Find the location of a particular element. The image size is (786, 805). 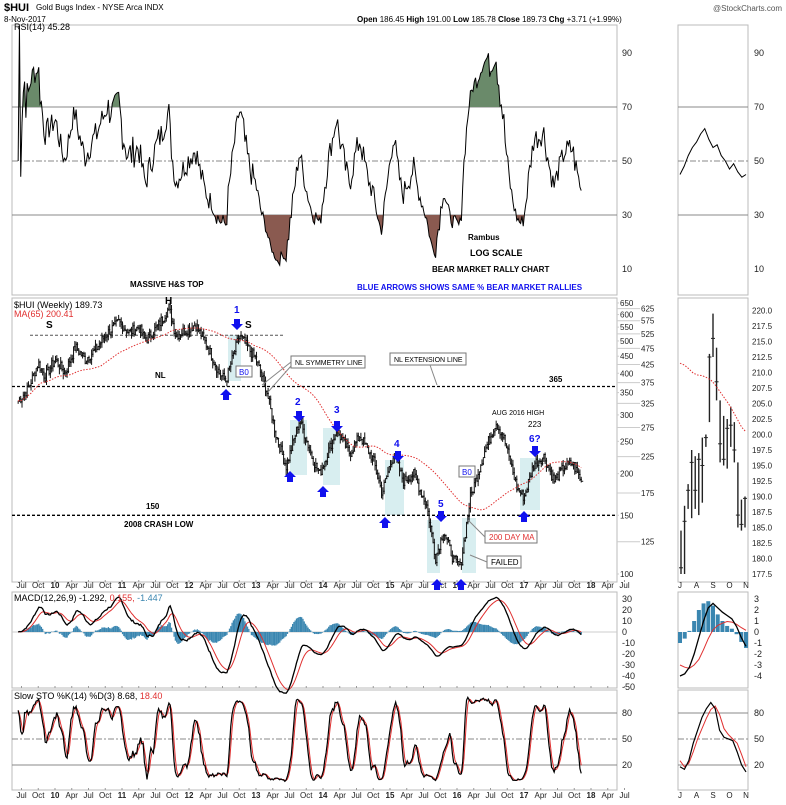

macd-axis-label: -30 is located at coordinates (628, 665).